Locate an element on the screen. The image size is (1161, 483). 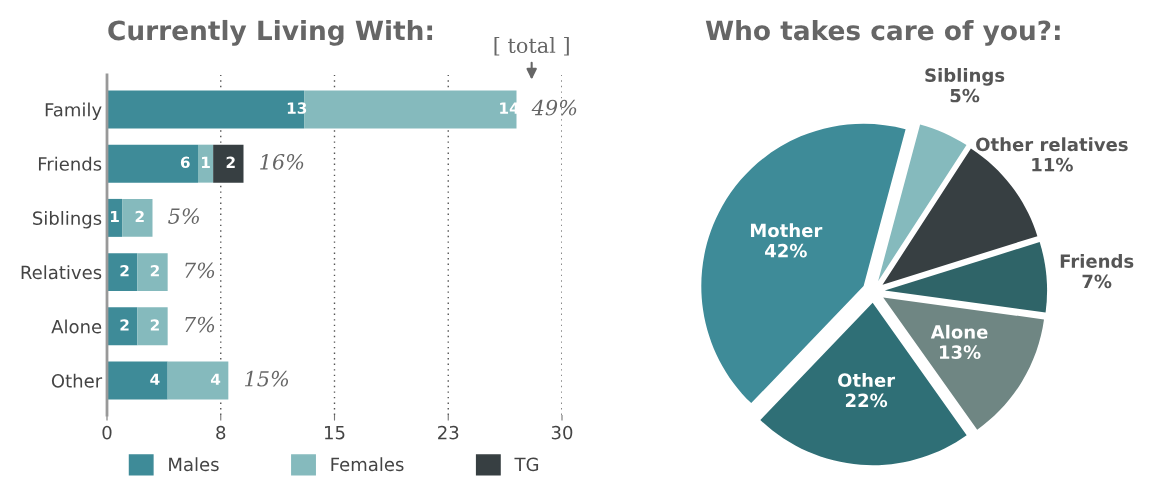
x-tick-label: 8 is located at coordinates (221, 432).